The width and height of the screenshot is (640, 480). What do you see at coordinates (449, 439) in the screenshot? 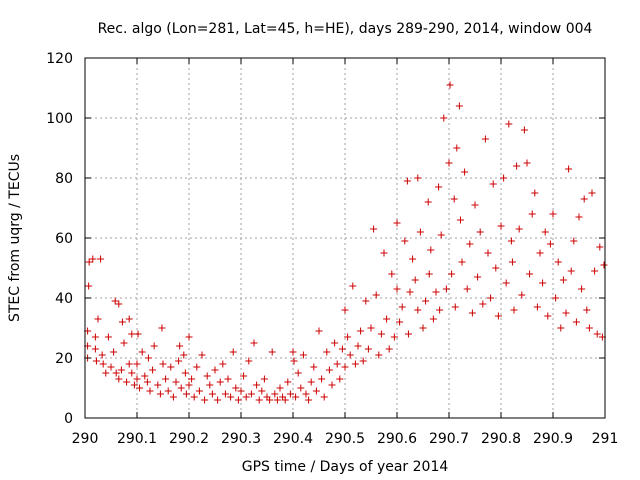
I see `x-tick-label: 290.7` at bounding box center [449, 439].